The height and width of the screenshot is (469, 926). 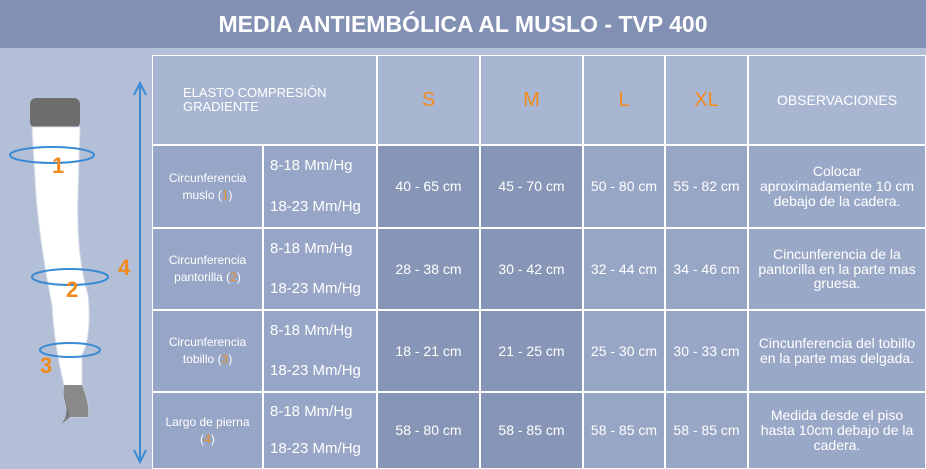 I want to click on row-label: Largo de pierna (4), so click(x=207, y=430).